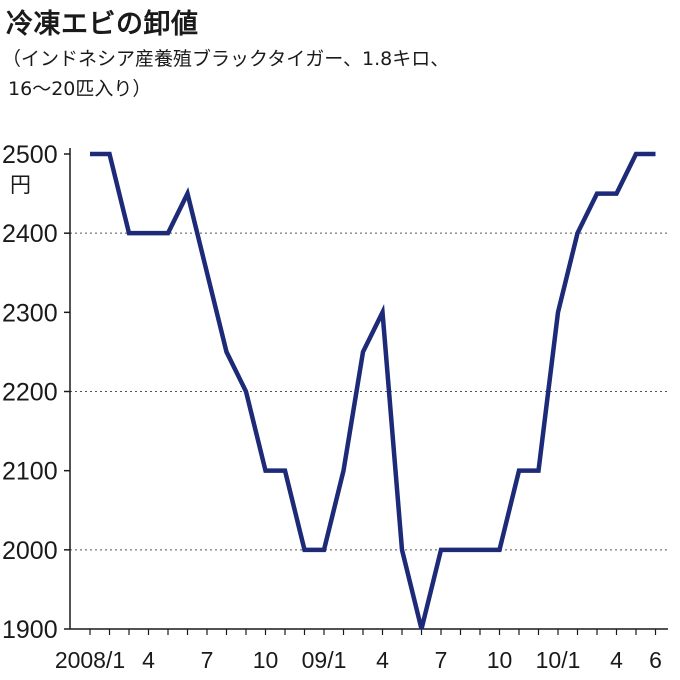 This screenshot has height=680, width=680. What do you see at coordinates (30, 630) in the screenshot?
I see `y-tick-label: 1900` at bounding box center [30, 630].